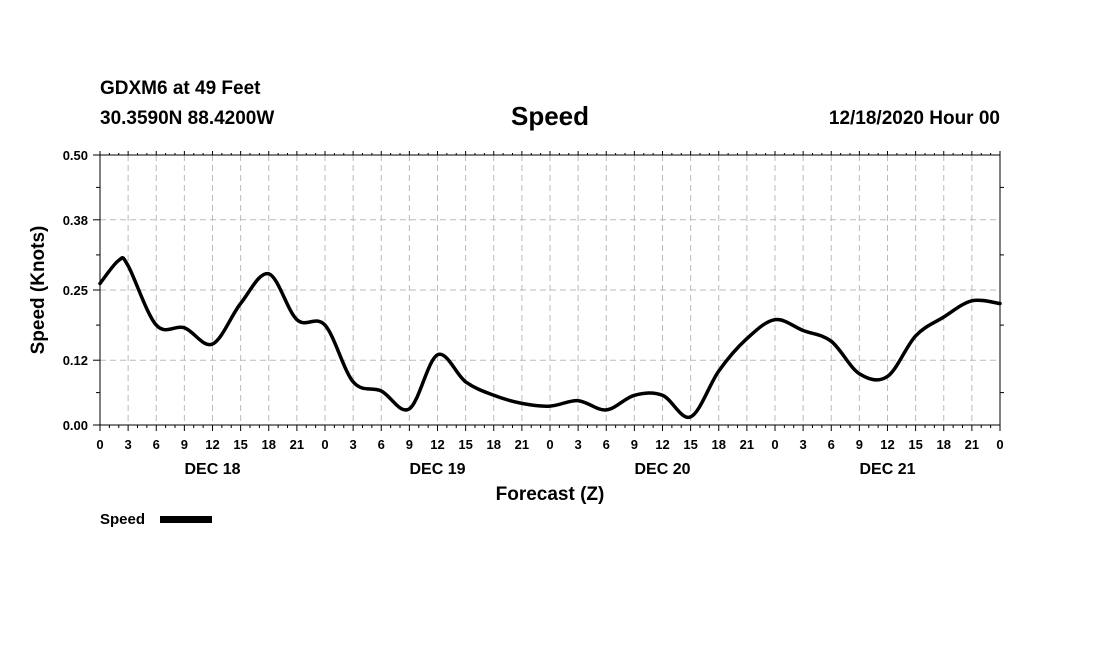  What do you see at coordinates (186, 519) in the screenshot?
I see `legend-swatch` at bounding box center [186, 519].